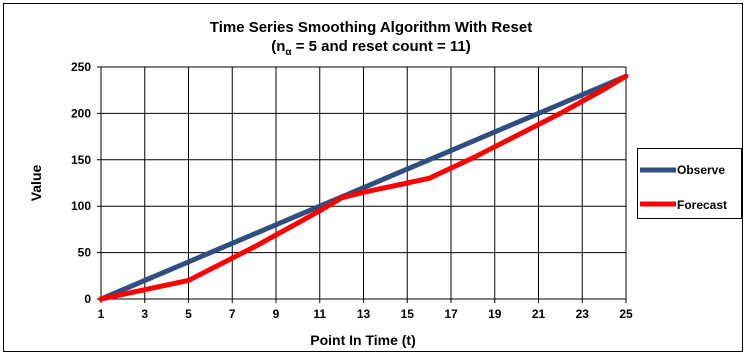 Image resolution: width=747 pixels, height=356 pixels. I want to click on x-axis-label: Point In Time (t), so click(363, 340).